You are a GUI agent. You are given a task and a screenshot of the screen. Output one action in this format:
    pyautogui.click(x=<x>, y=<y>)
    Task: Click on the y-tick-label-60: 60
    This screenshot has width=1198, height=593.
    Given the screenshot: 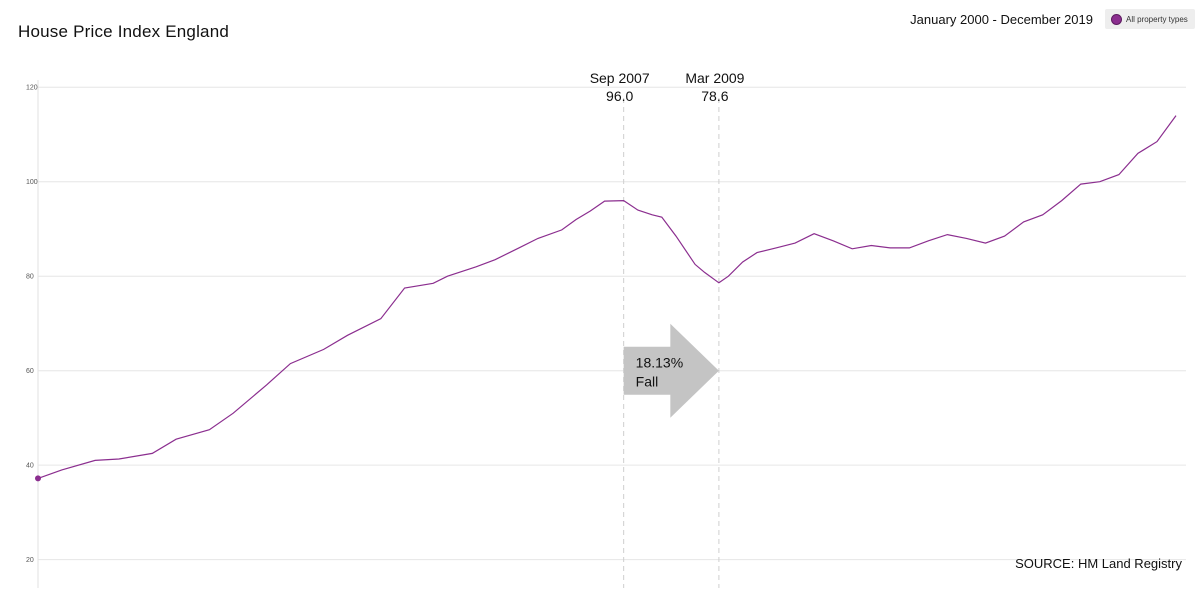 What is the action you would take?
    pyautogui.click(x=30, y=371)
    